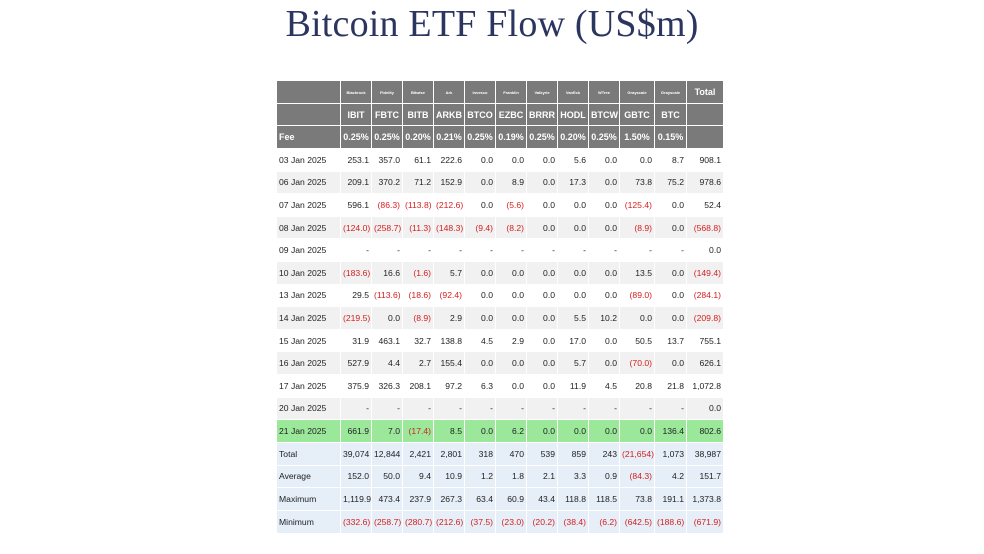 Image resolution: width=984 pixels, height=554 pixels. What do you see at coordinates (705, 431) in the screenshot?
I see `row-total-cell: 802.6` at bounding box center [705, 431].